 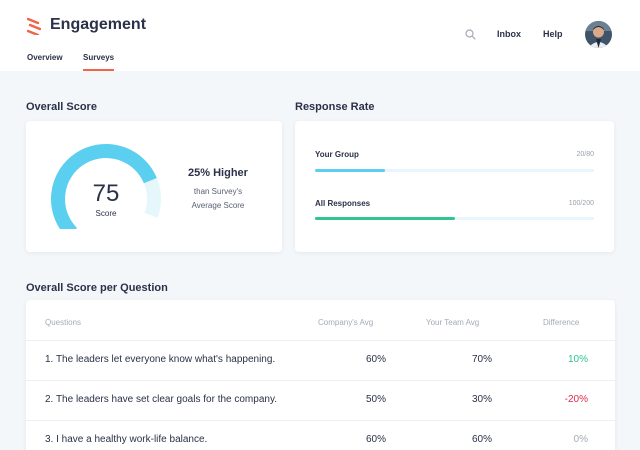 What do you see at coordinates (454, 186) in the screenshot?
I see `response-rate-card: Your Group 20/80 All Responses 100/200` at bounding box center [454, 186].